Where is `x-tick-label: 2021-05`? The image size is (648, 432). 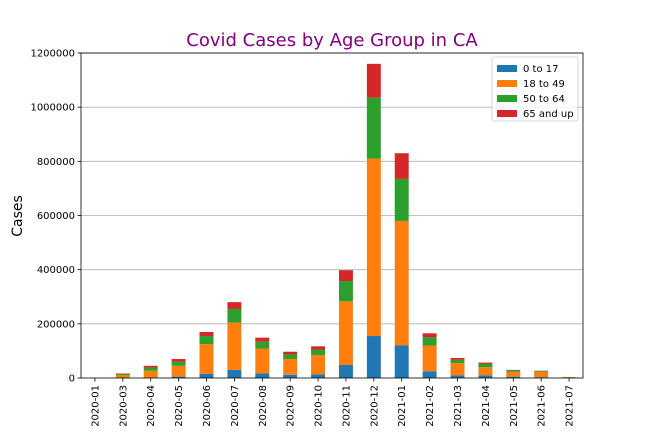 x-tick-label: 2021-05 is located at coordinates (514, 406).